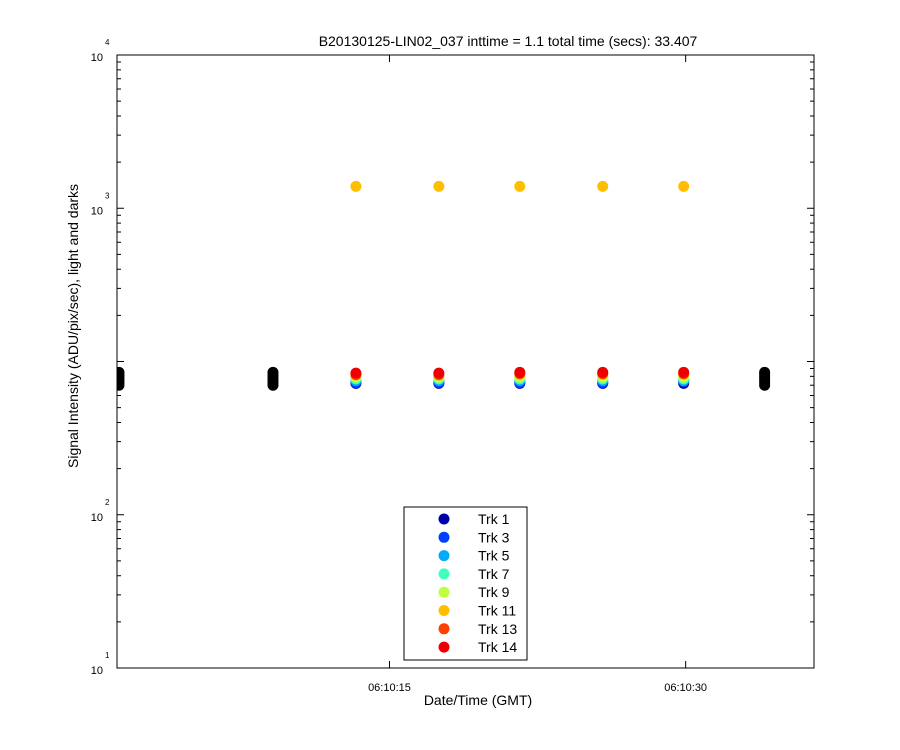  Describe the element at coordinates (497, 611) in the screenshot. I see `legend-label: Trk 11` at that location.